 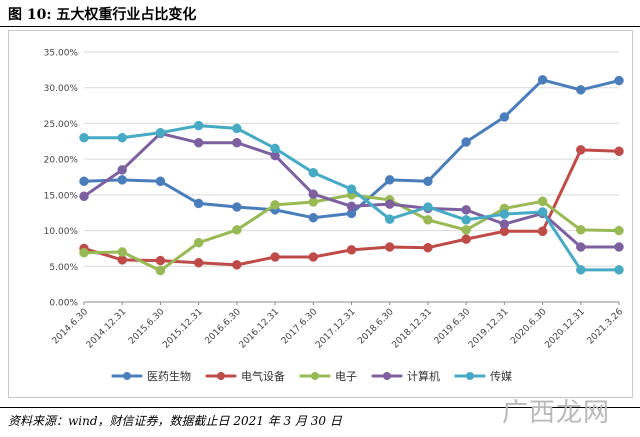 What do you see at coordinates (107, 329) in the screenshot?
I see `x-tick-label: 2014.12.31` at bounding box center [107, 329].